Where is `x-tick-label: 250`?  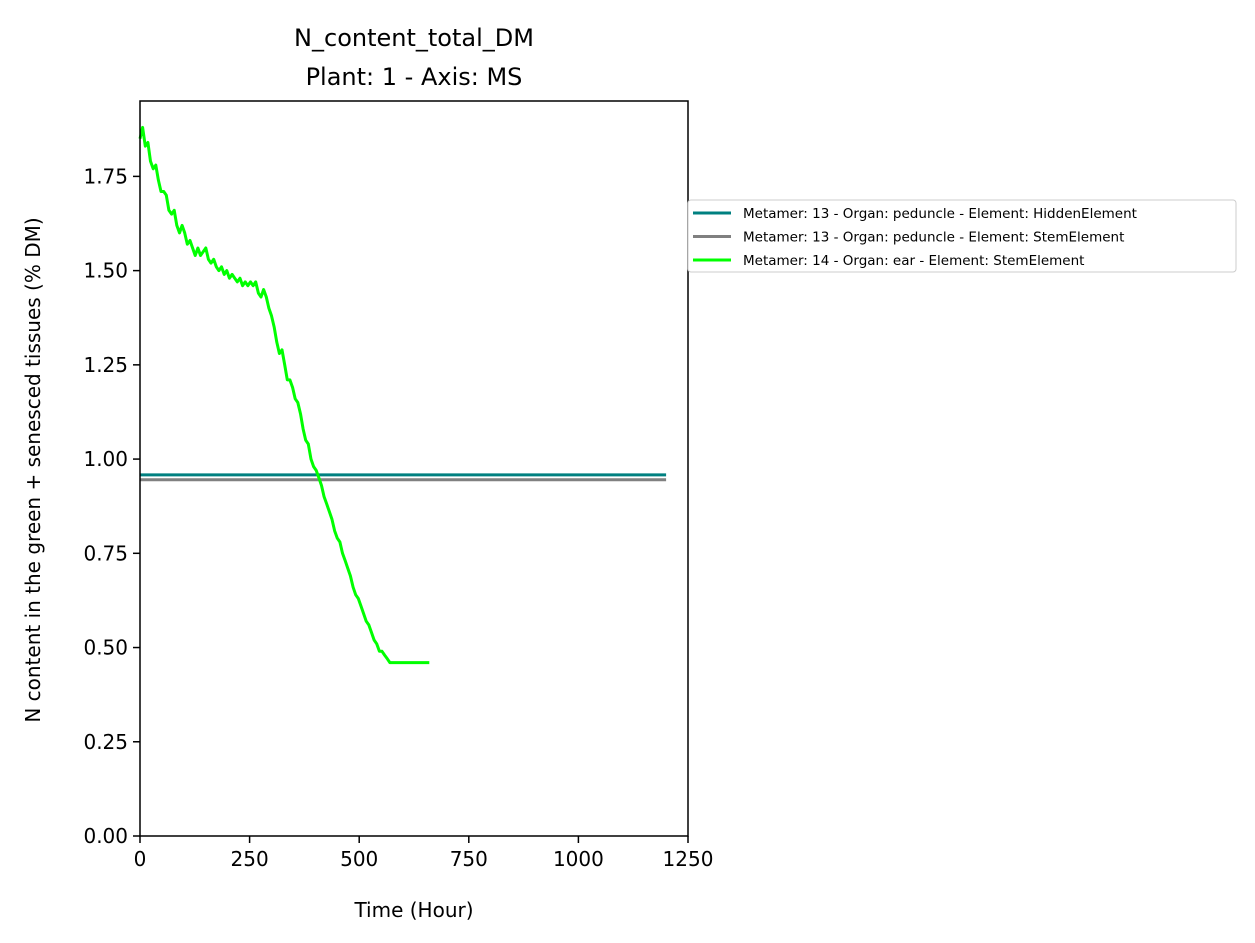 x-tick-label: 250 is located at coordinates (250, 859).